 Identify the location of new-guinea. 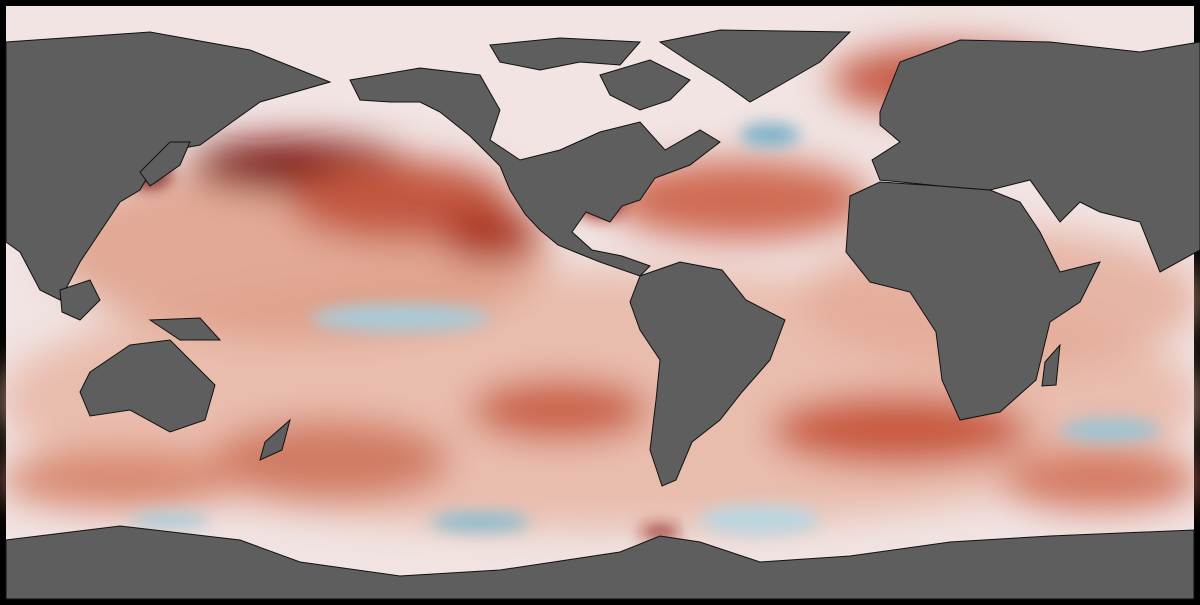
(185, 329).